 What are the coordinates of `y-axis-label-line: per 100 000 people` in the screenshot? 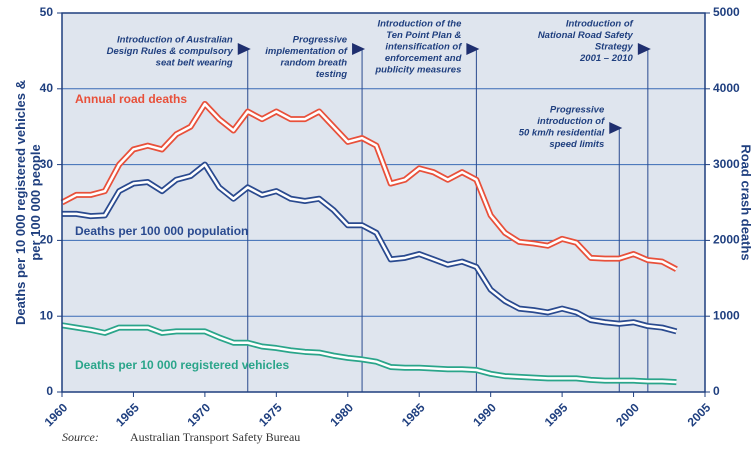 It's located at (35, 202).